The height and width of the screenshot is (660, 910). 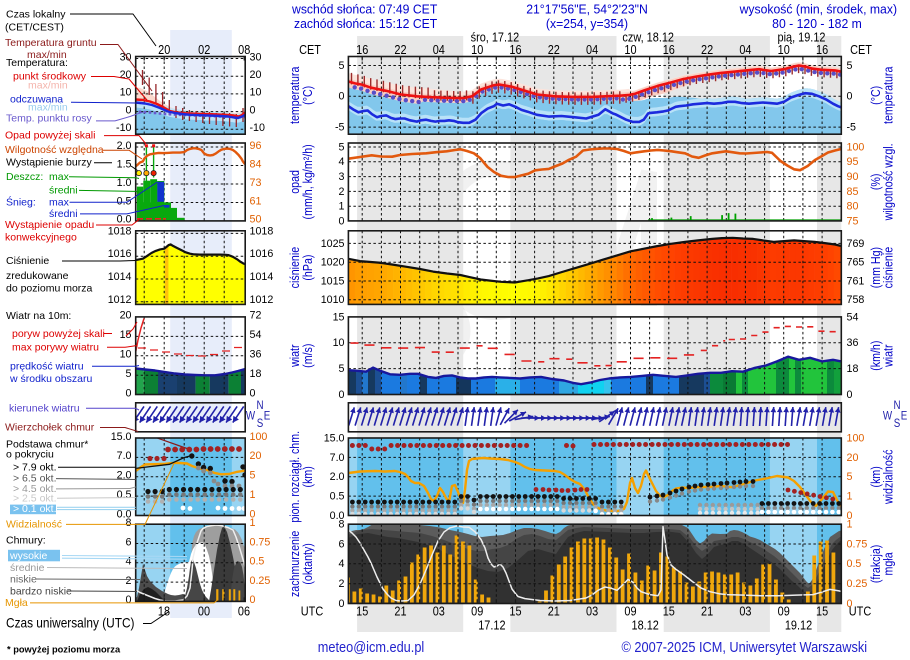 I want to click on svg-text: 06, so click(x=244, y=611).